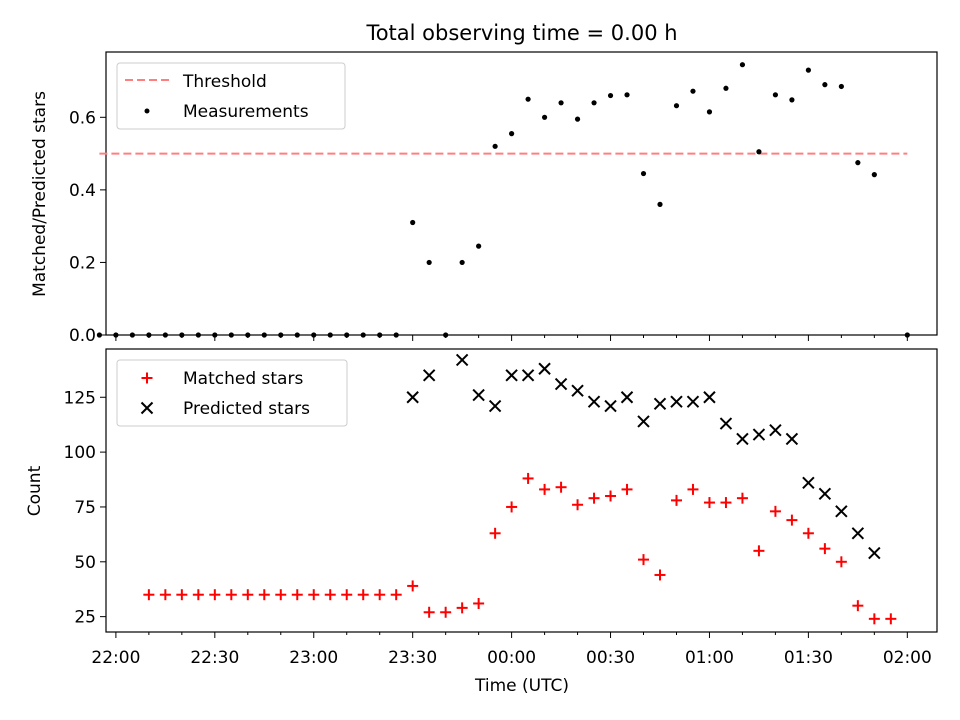 The width and height of the screenshot is (960, 720). Describe the element at coordinates (87, 227) in the screenshot. I see `ratio-y-ticks: 0.0 0.2 0.4 0.6` at that location.